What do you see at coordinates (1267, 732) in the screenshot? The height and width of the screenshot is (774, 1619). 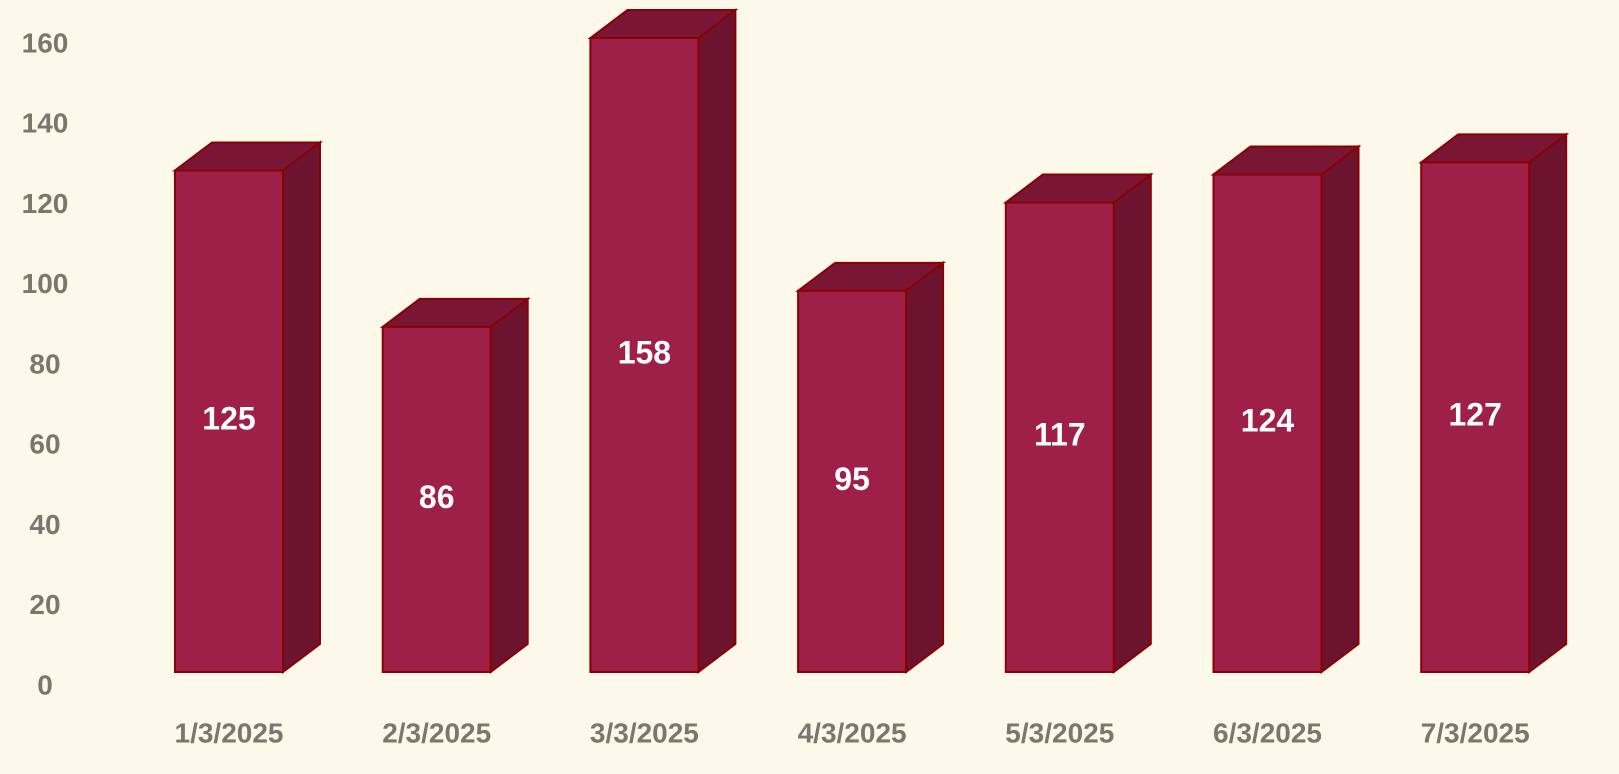 I see `x-tick-label: 6/3/2025` at bounding box center [1267, 732].